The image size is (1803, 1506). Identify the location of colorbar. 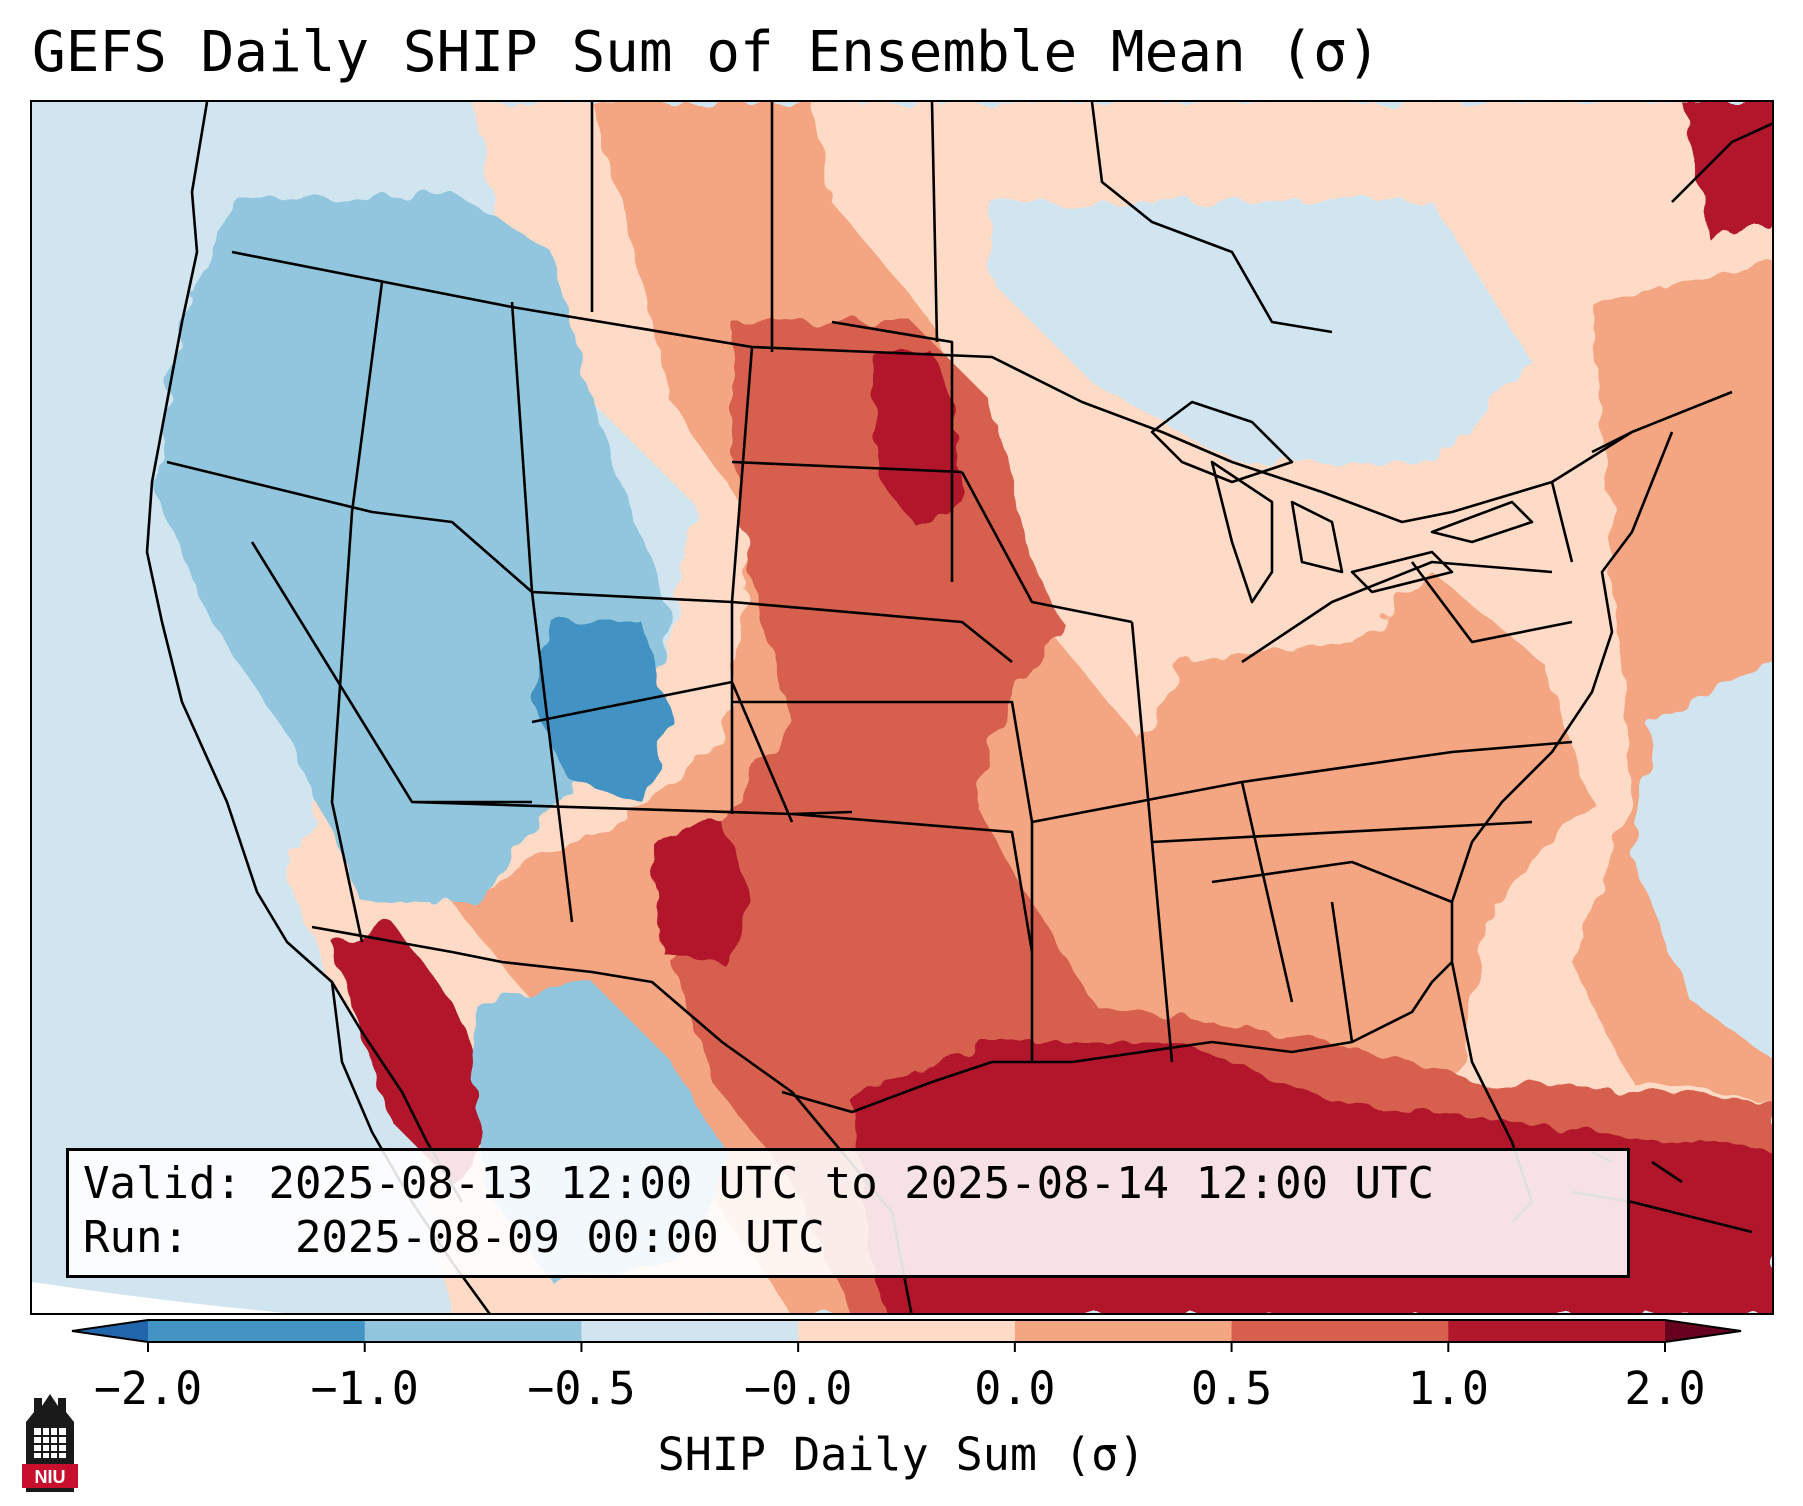
(906, 1335).